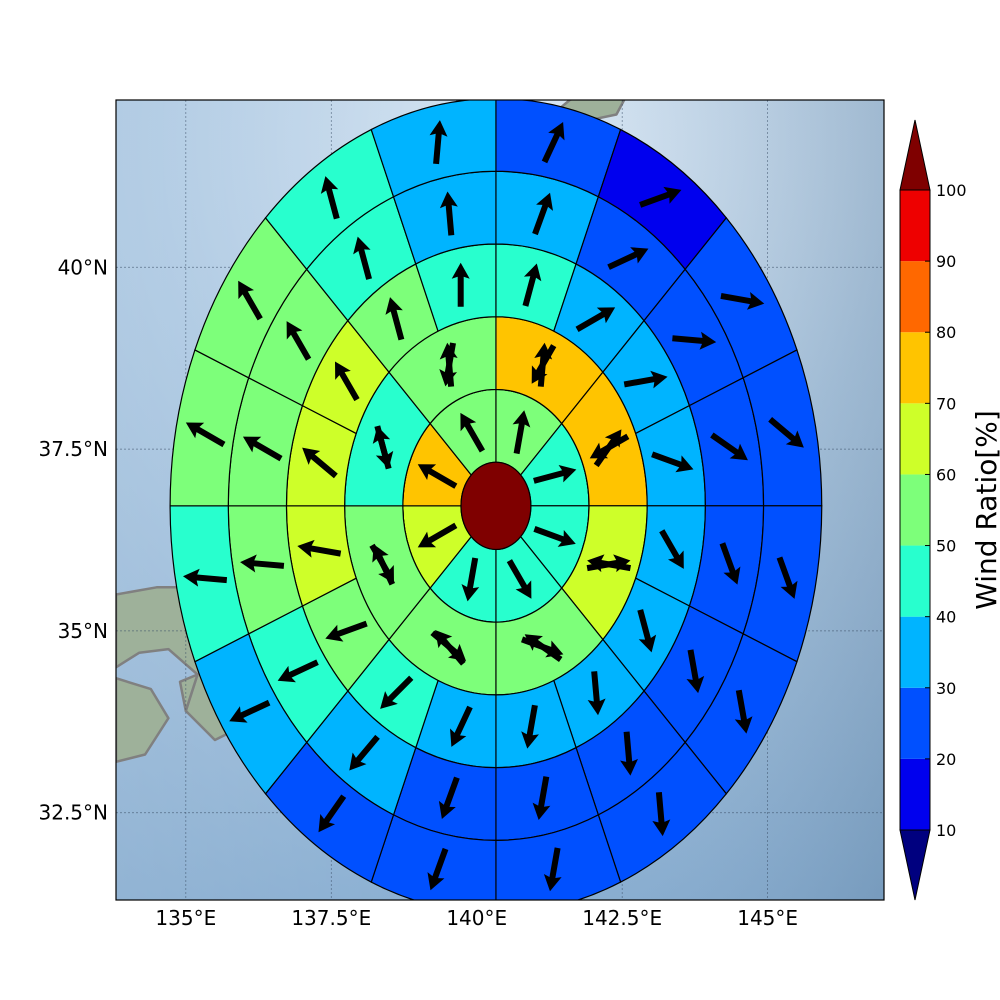 The height and width of the screenshot is (1000, 1000). Describe the element at coordinates (946, 403) in the screenshot. I see `colorbar-tick-label: 70` at that location.